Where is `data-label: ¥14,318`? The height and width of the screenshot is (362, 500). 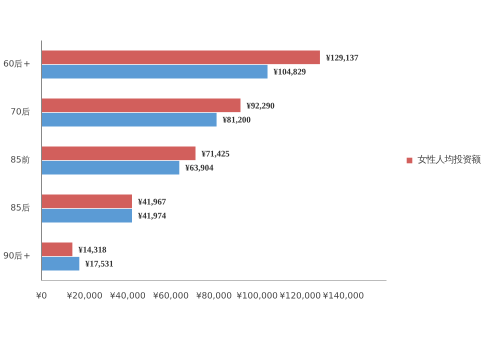 data-label: ¥14,318 is located at coordinates (93, 249).